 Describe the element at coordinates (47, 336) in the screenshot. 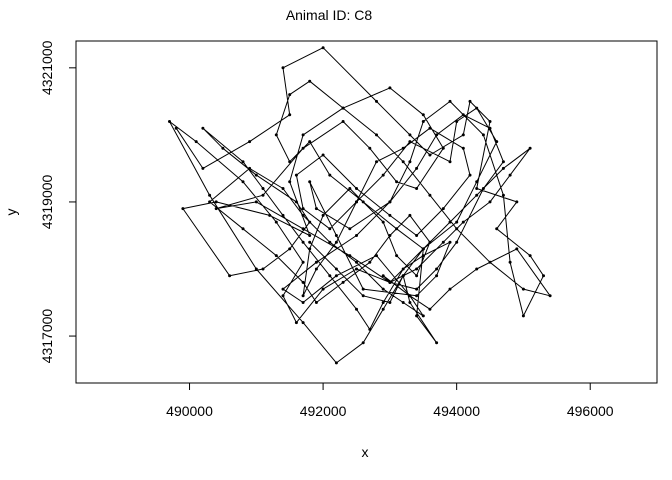

I see `y-tick-label: 4317000` at that location.